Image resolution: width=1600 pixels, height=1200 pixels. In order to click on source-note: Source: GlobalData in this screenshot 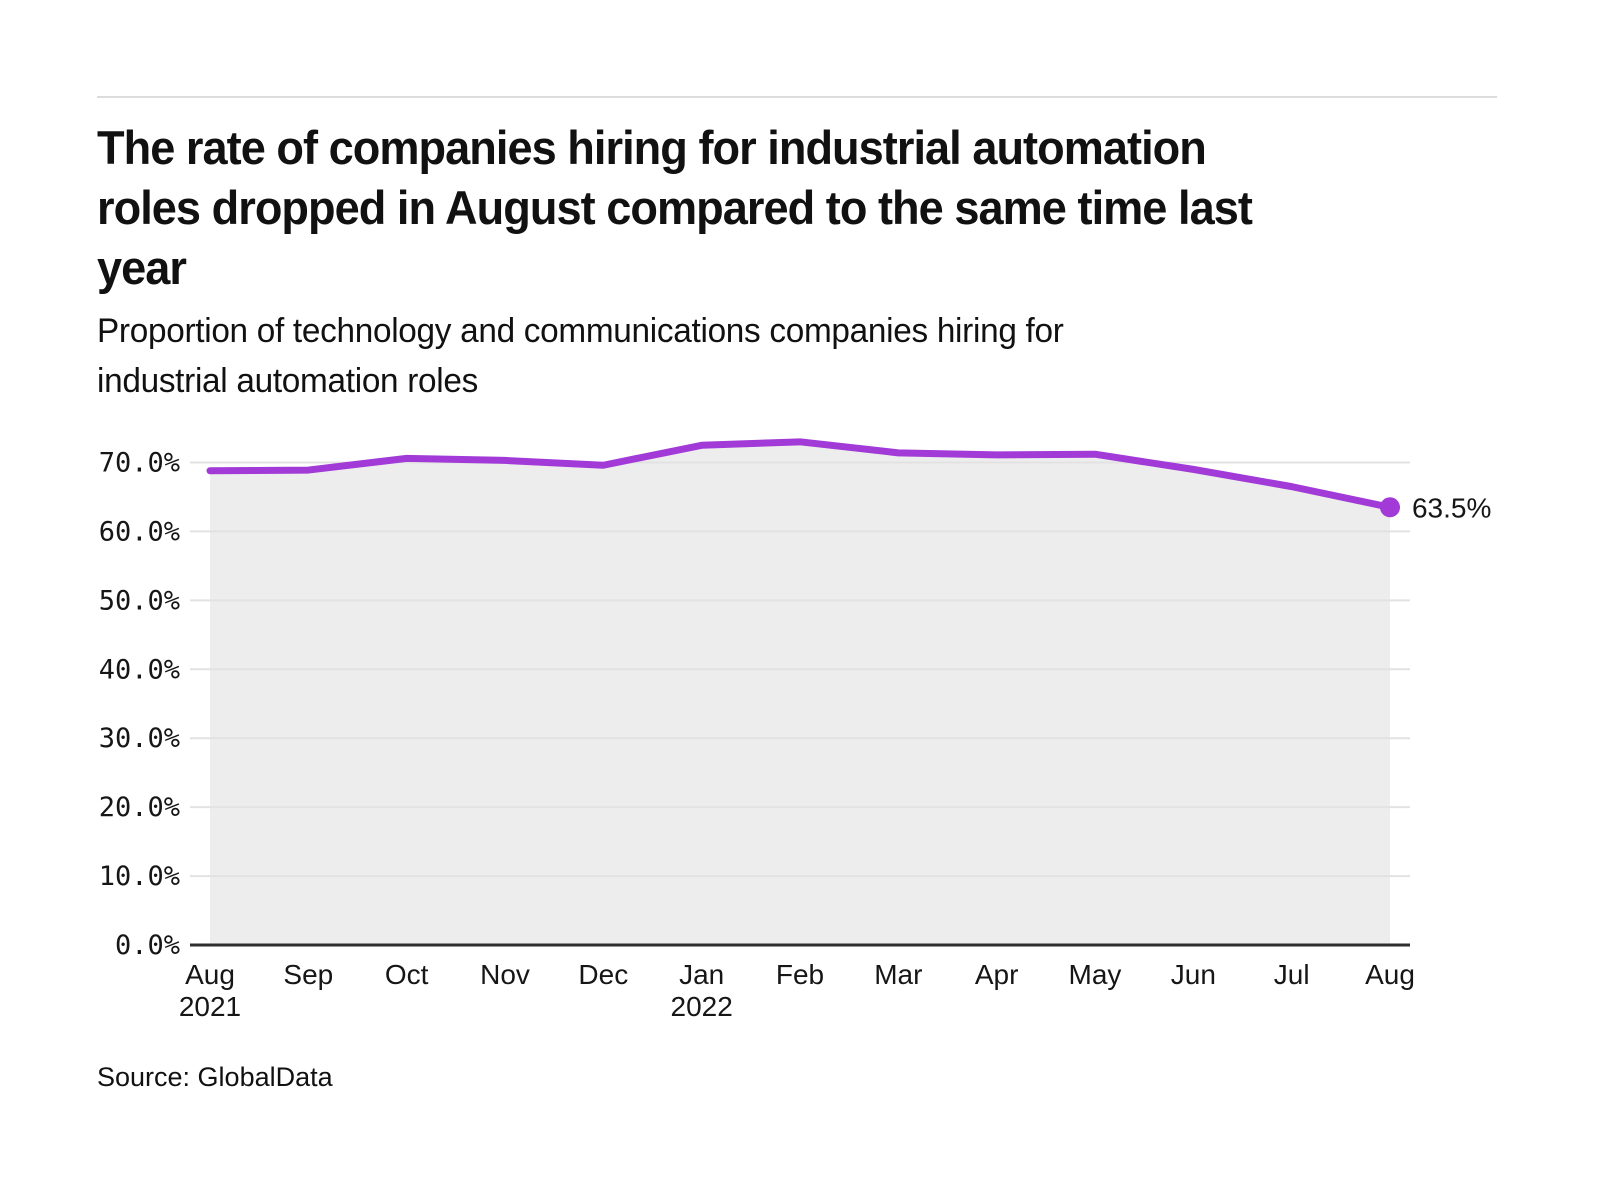, I will do `click(215, 1077)`.